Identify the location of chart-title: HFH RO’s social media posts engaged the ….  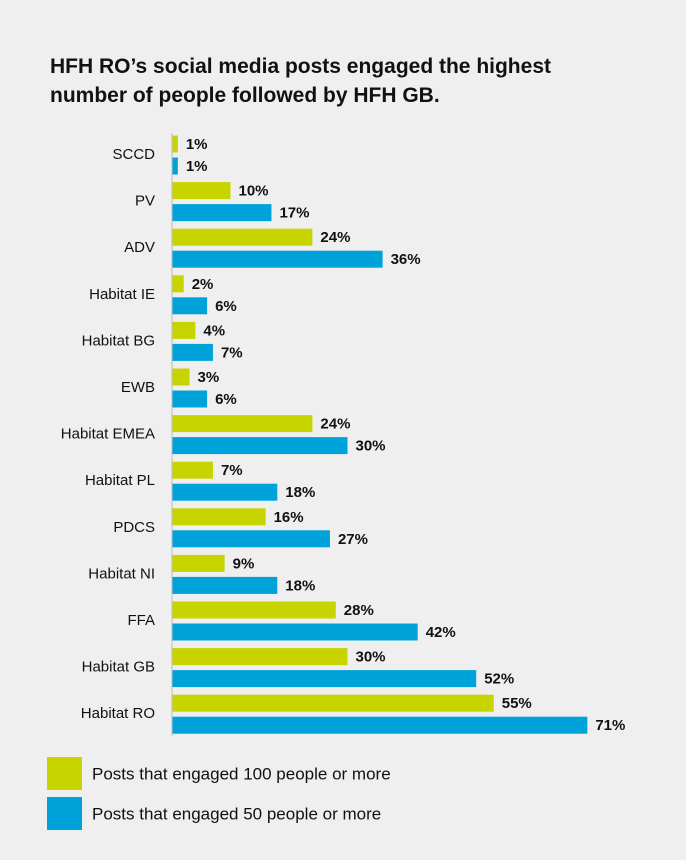
(300, 81).